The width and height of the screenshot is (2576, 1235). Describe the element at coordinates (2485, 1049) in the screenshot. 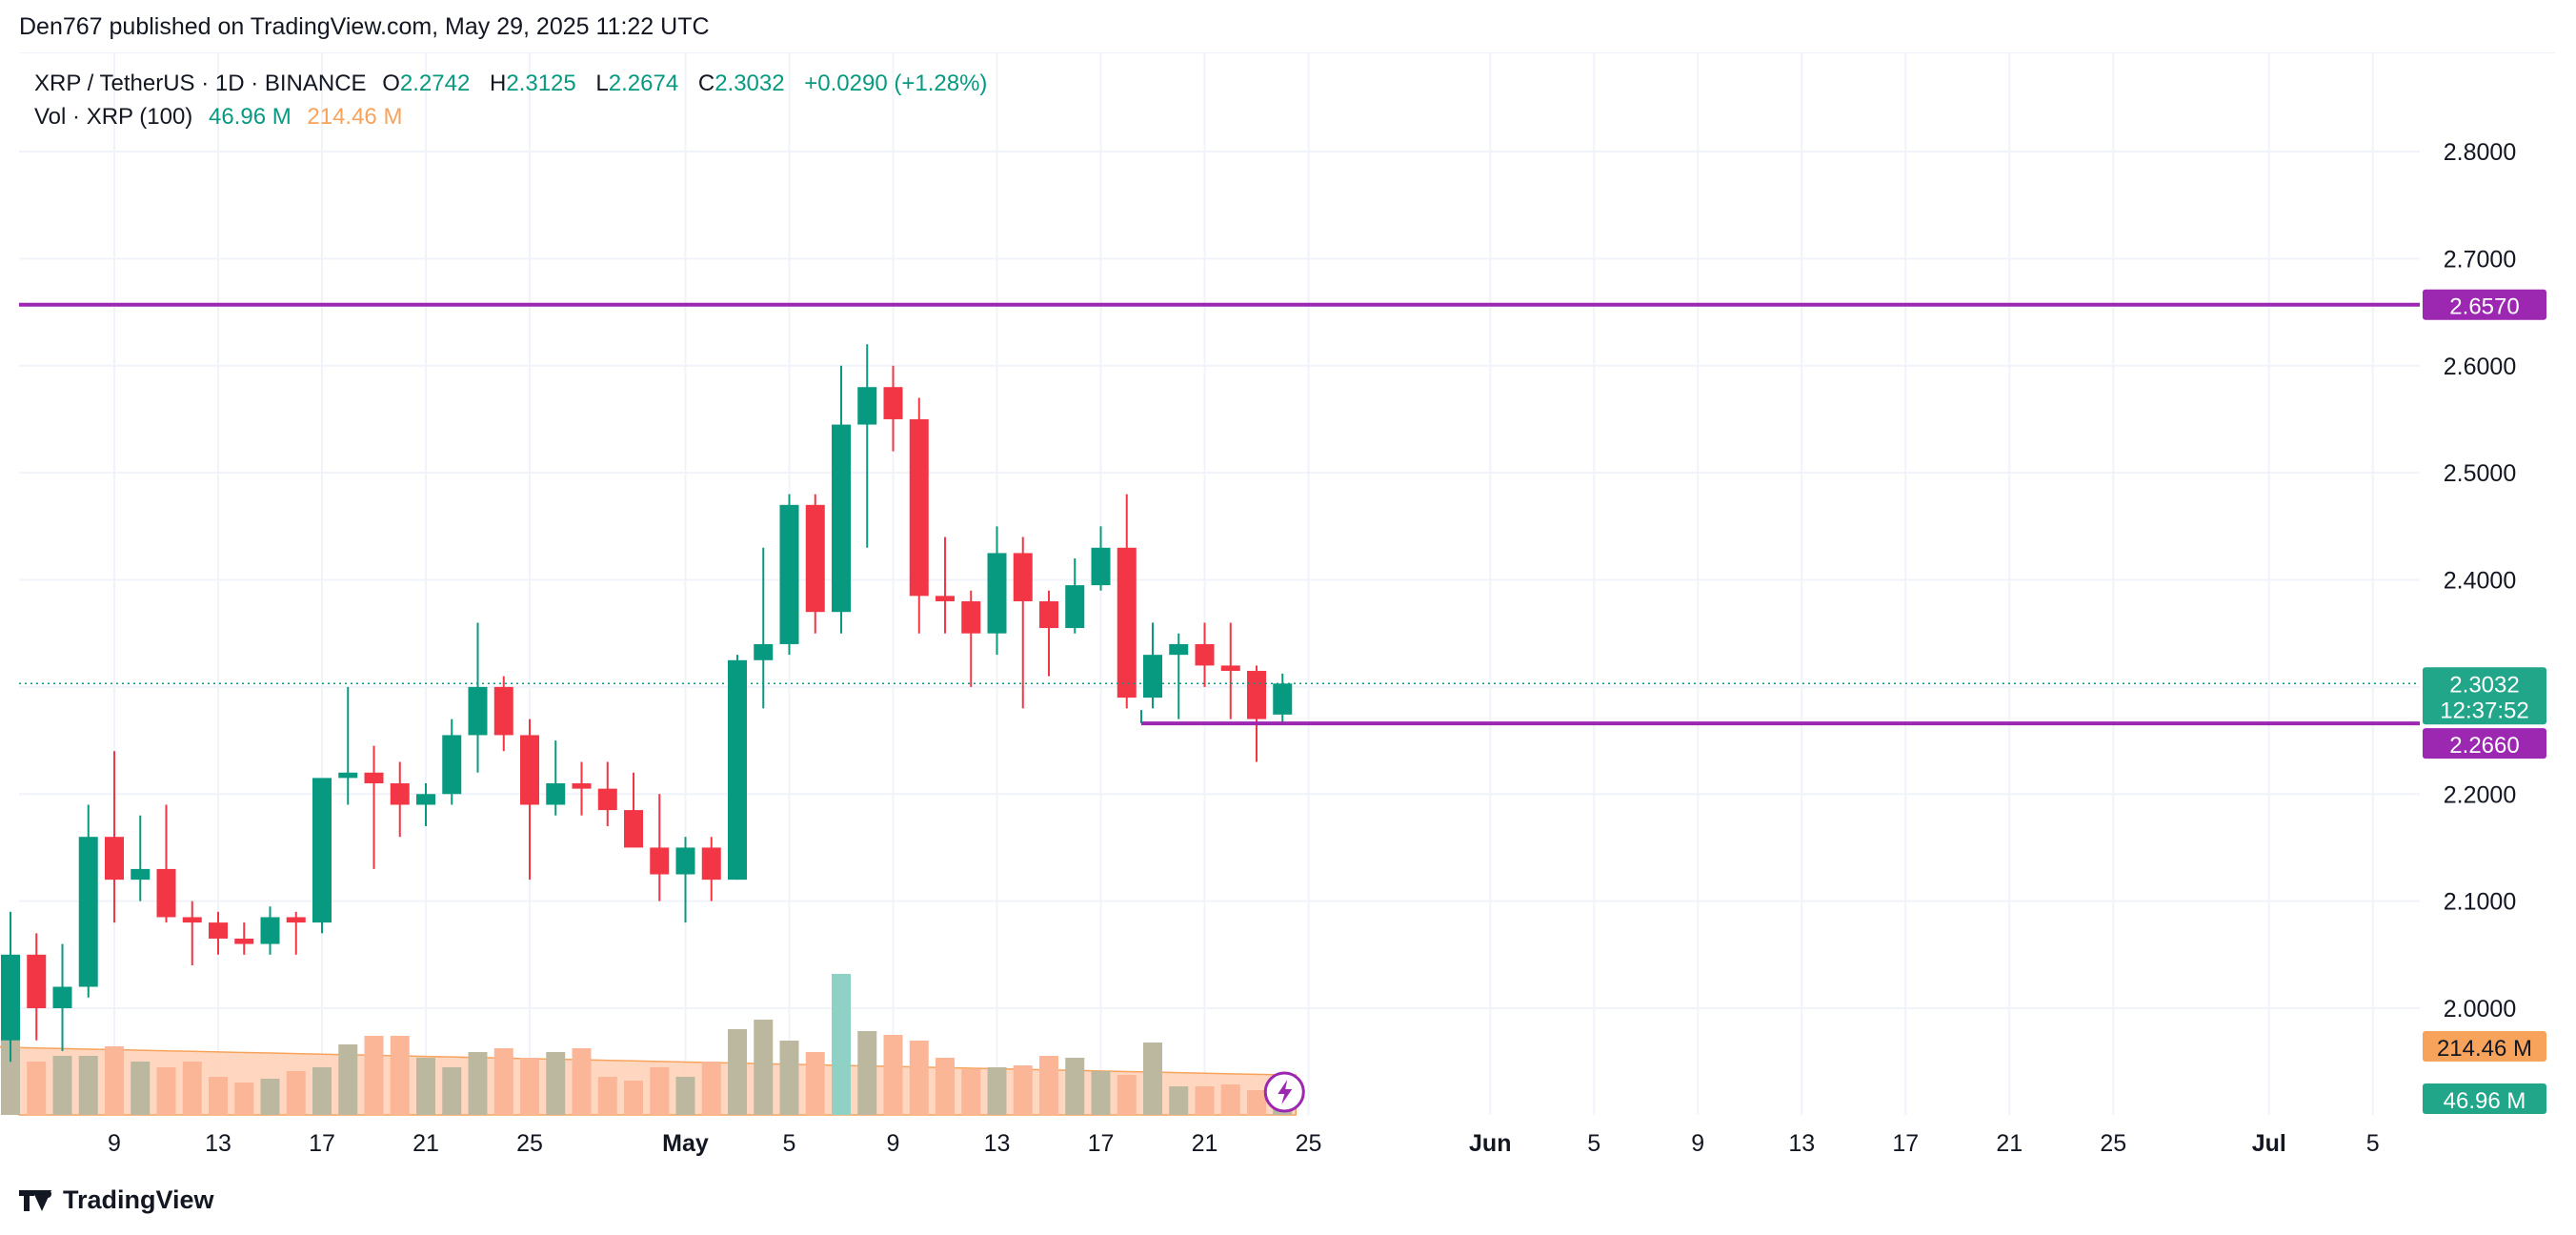

I see `svg-text: 214.46 M` at that location.